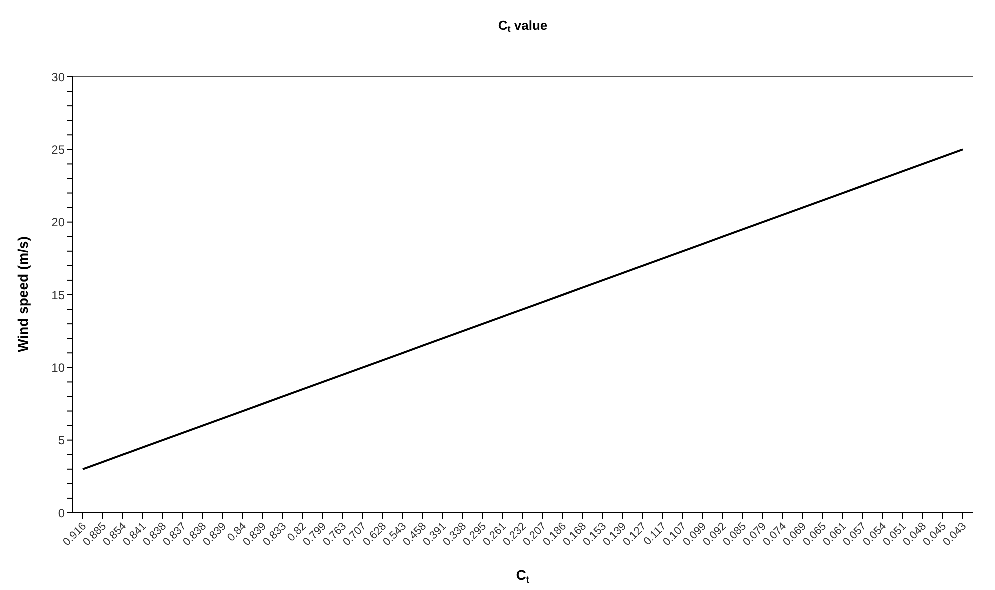 The width and height of the screenshot is (995, 590). I want to click on y-tick-label: 10, so click(59, 367).